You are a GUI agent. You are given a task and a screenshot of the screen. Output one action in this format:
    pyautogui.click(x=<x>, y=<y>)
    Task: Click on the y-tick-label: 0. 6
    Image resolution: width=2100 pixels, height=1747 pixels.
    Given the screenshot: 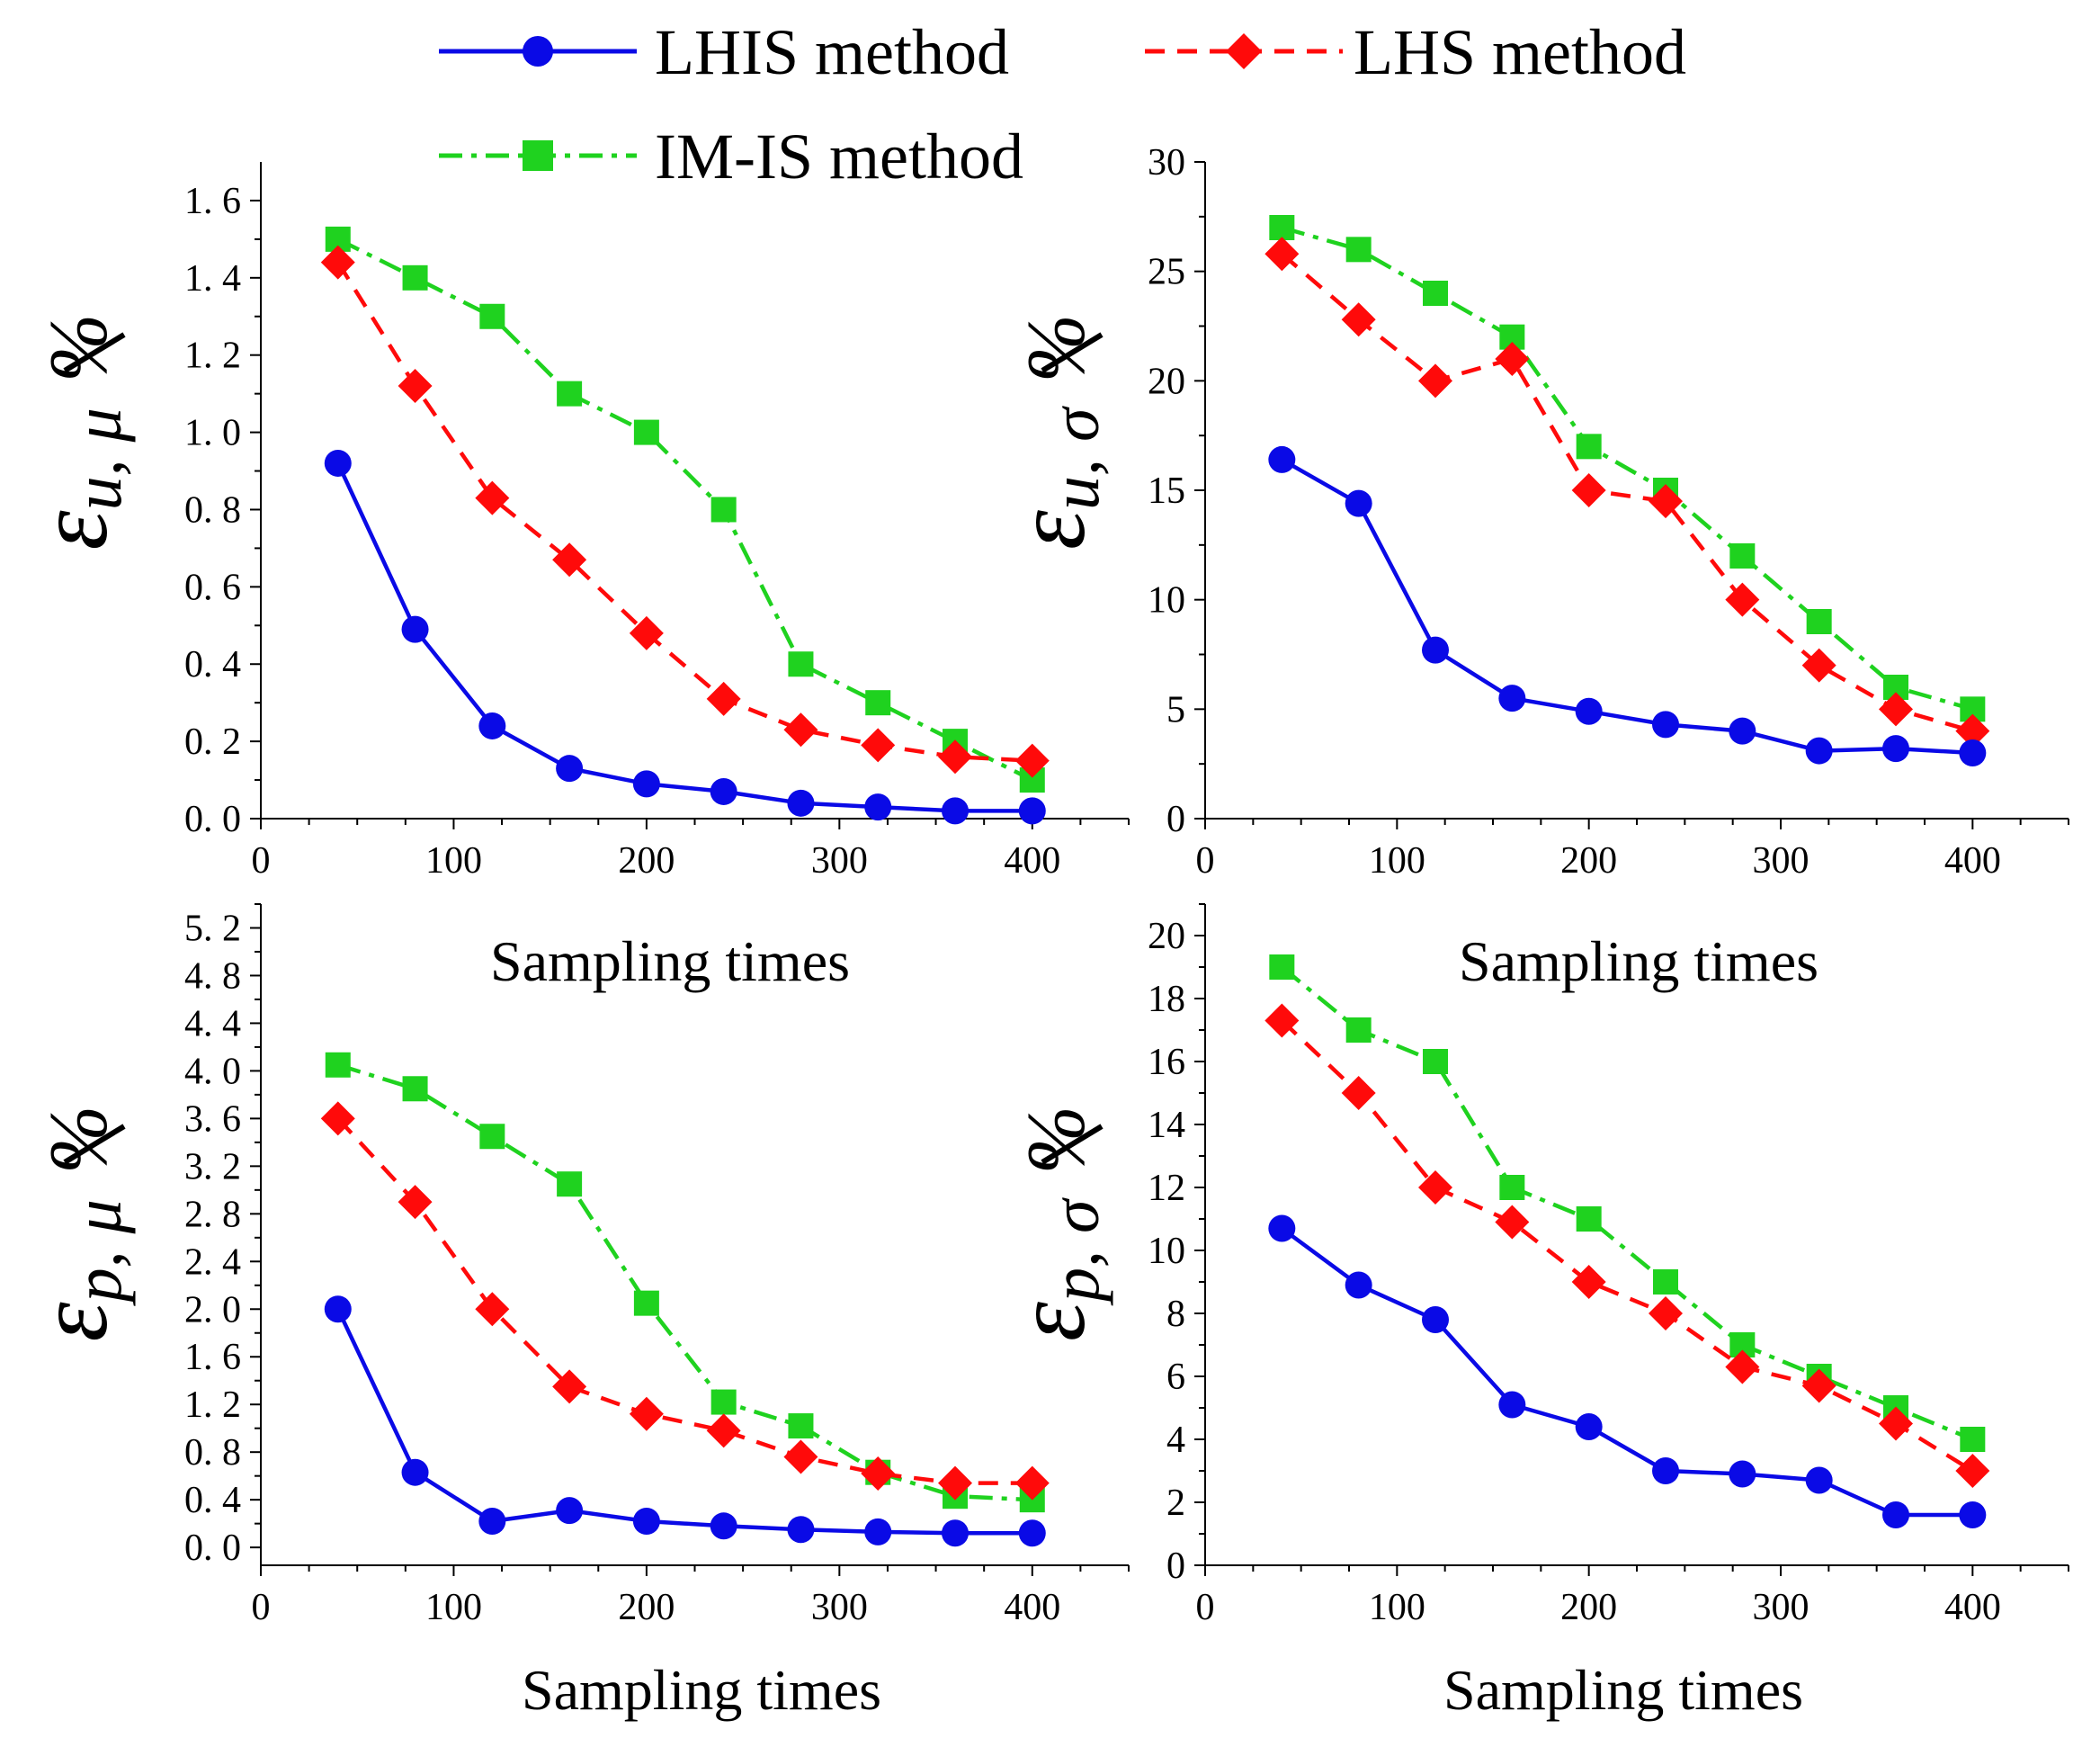 What is the action you would take?
    pyautogui.click(x=213, y=587)
    